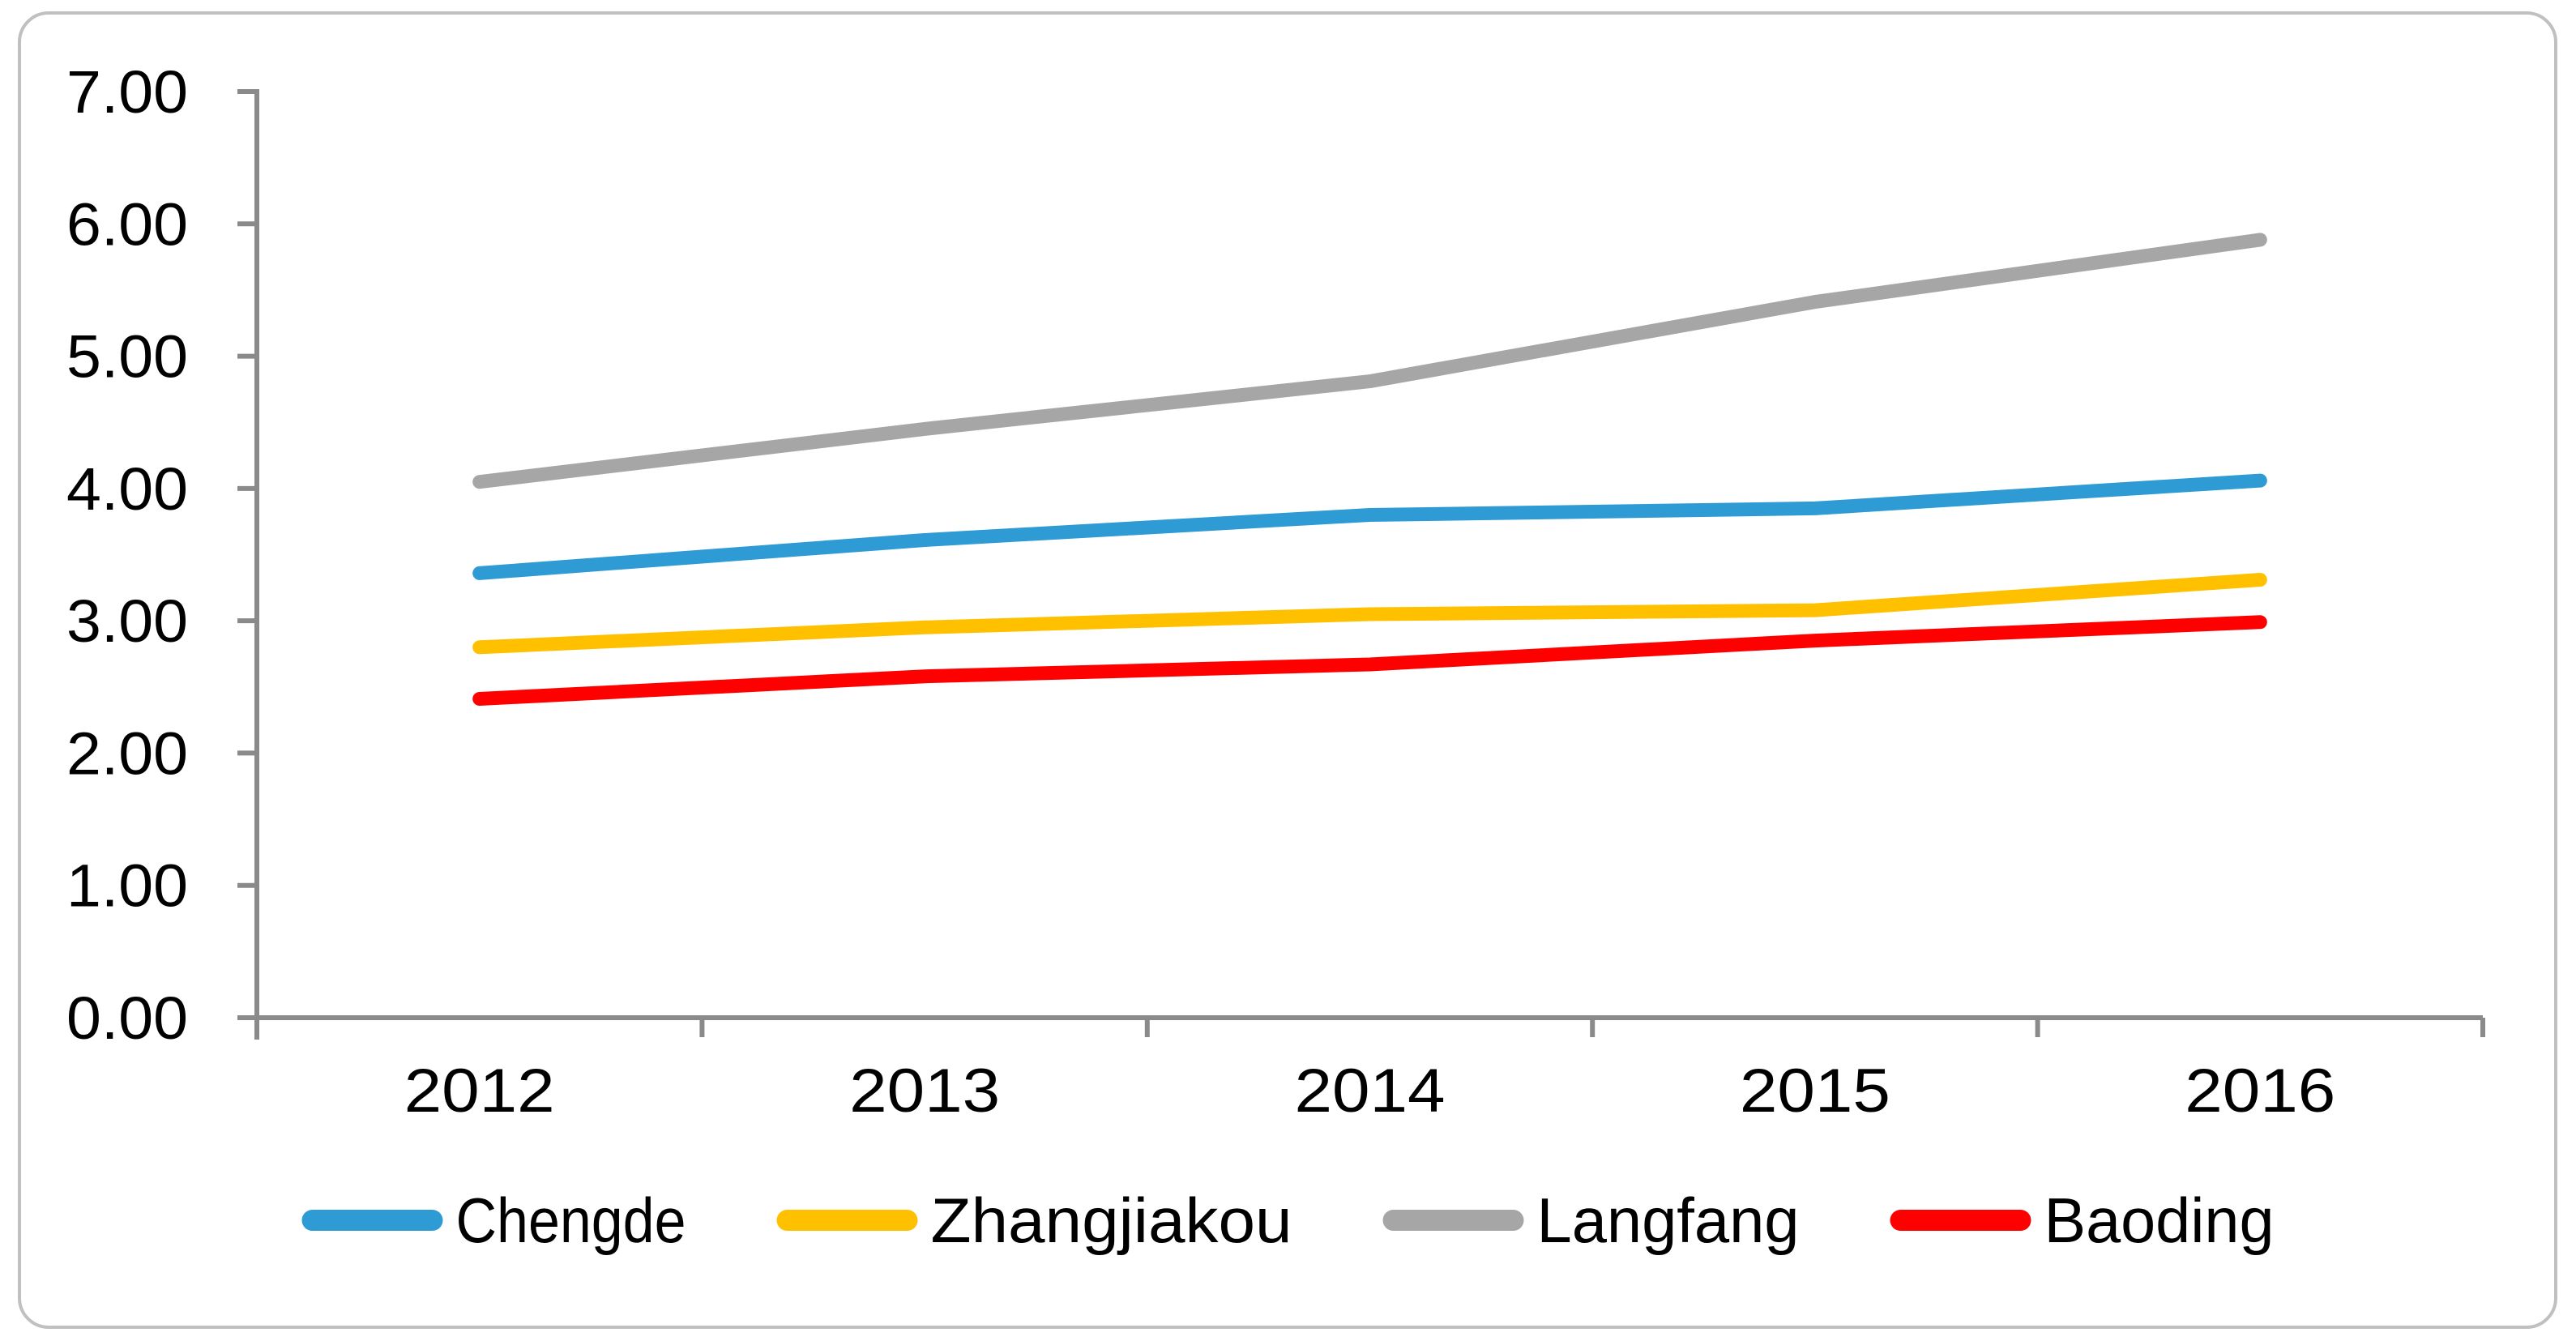 This screenshot has width=2576, height=1341. Describe the element at coordinates (924, 1091) in the screenshot. I see `x-axis-label: 2013` at that location.